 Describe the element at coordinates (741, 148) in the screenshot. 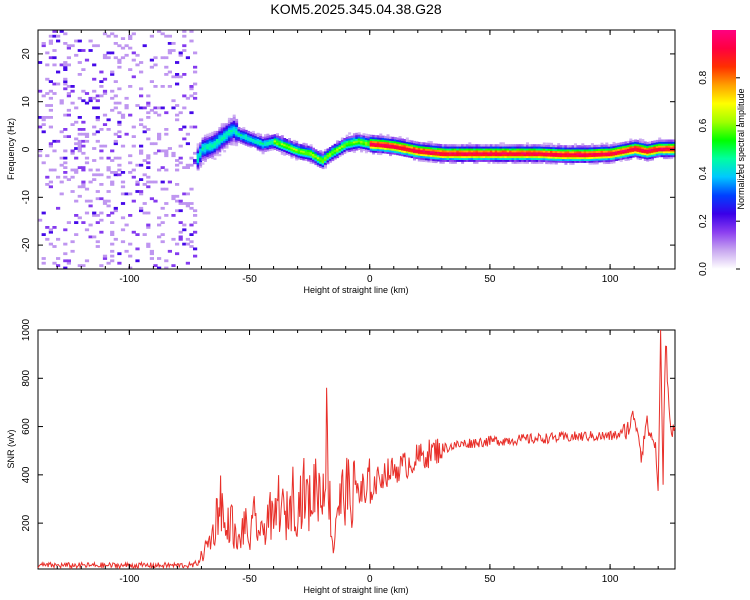

I see `colorbar-label: Normalized spectral amplitude` at that location.